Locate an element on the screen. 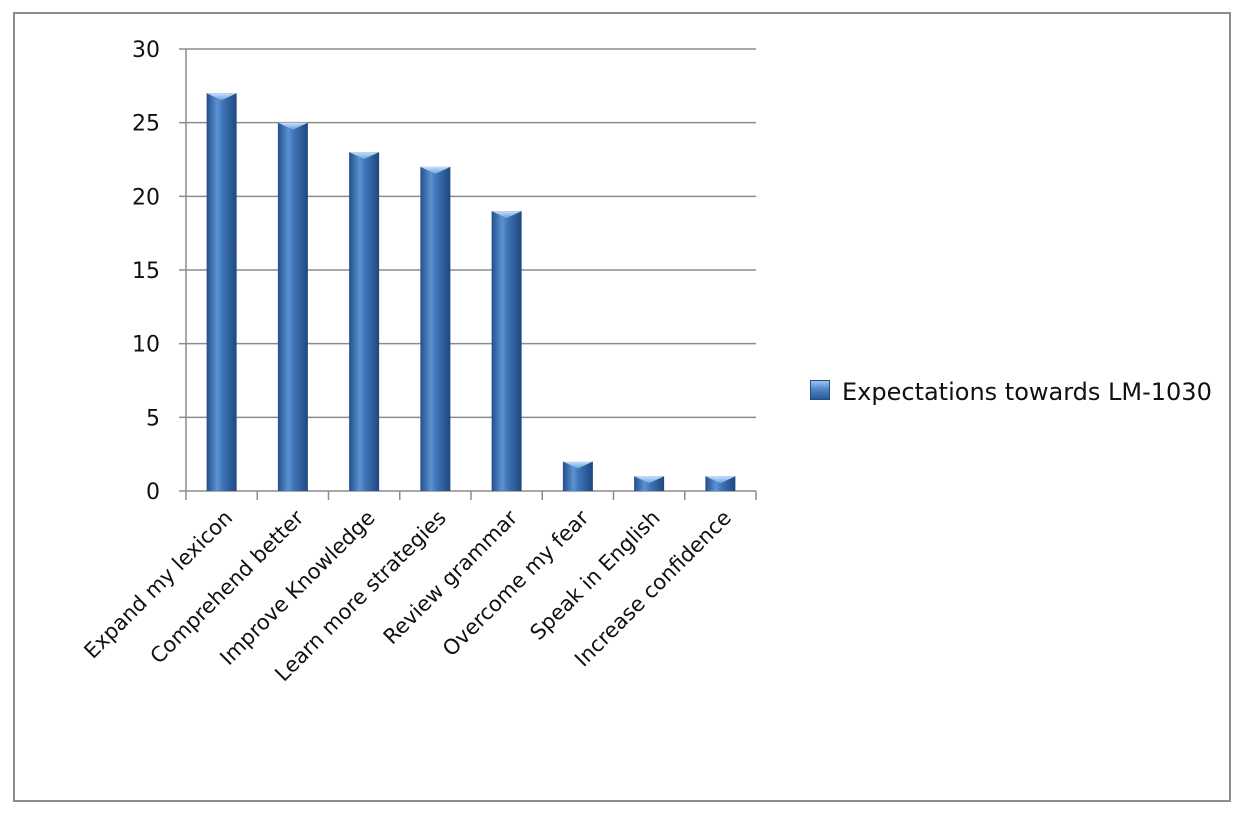 The height and width of the screenshot is (823, 1255). y-tick-label: 0 is located at coordinates (153, 492).